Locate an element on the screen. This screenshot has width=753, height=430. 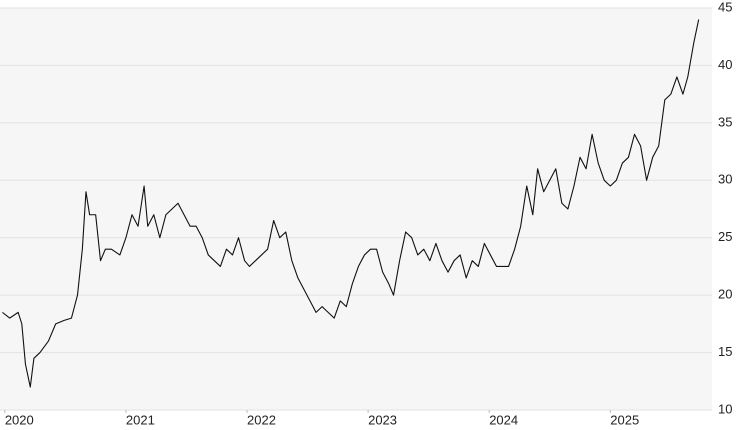
x-tick-label: 2022 is located at coordinates (261, 419).